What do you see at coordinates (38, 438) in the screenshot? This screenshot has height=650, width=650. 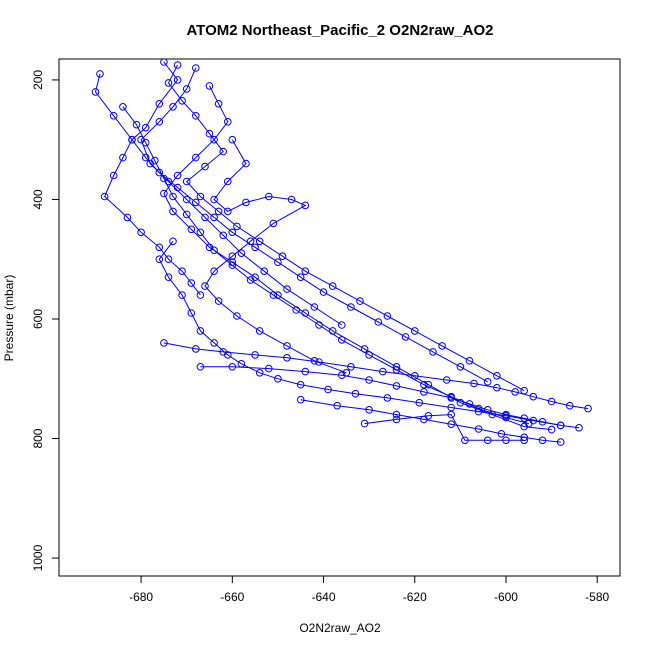 I see `y-tick-label: 800` at bounding box center [38, 438].